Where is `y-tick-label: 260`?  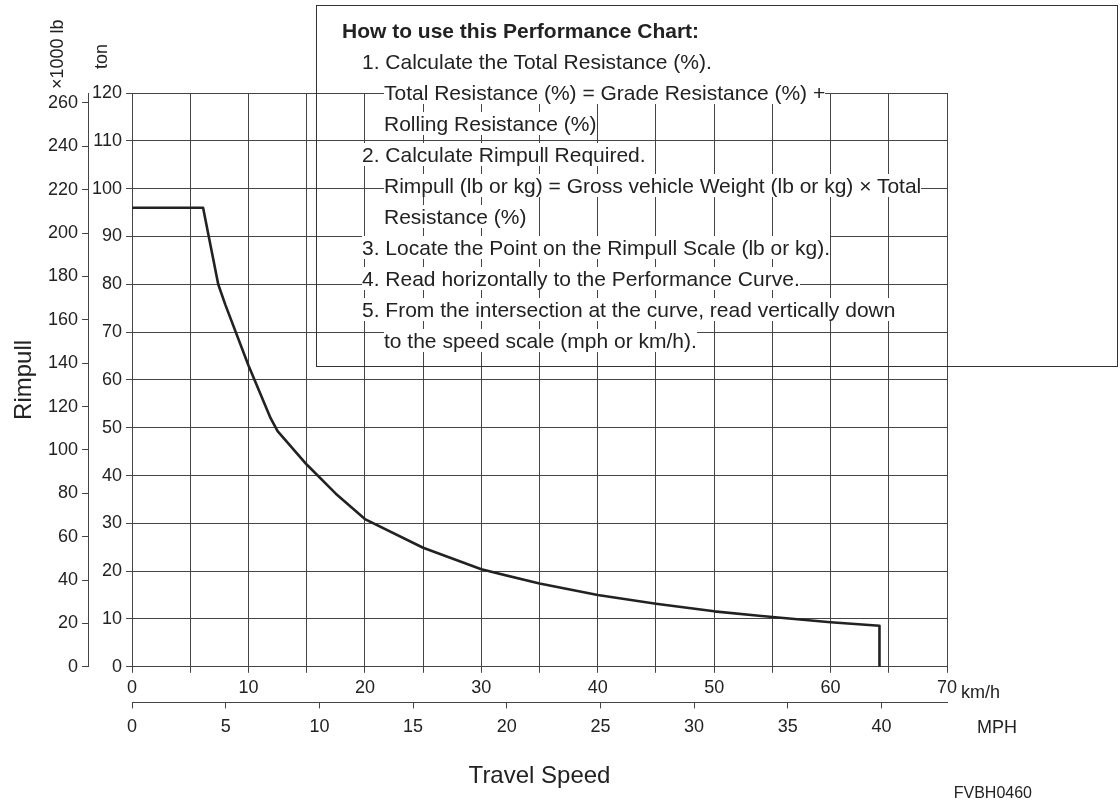
y-tick-label: 260 is located at coordinates (63, 101).